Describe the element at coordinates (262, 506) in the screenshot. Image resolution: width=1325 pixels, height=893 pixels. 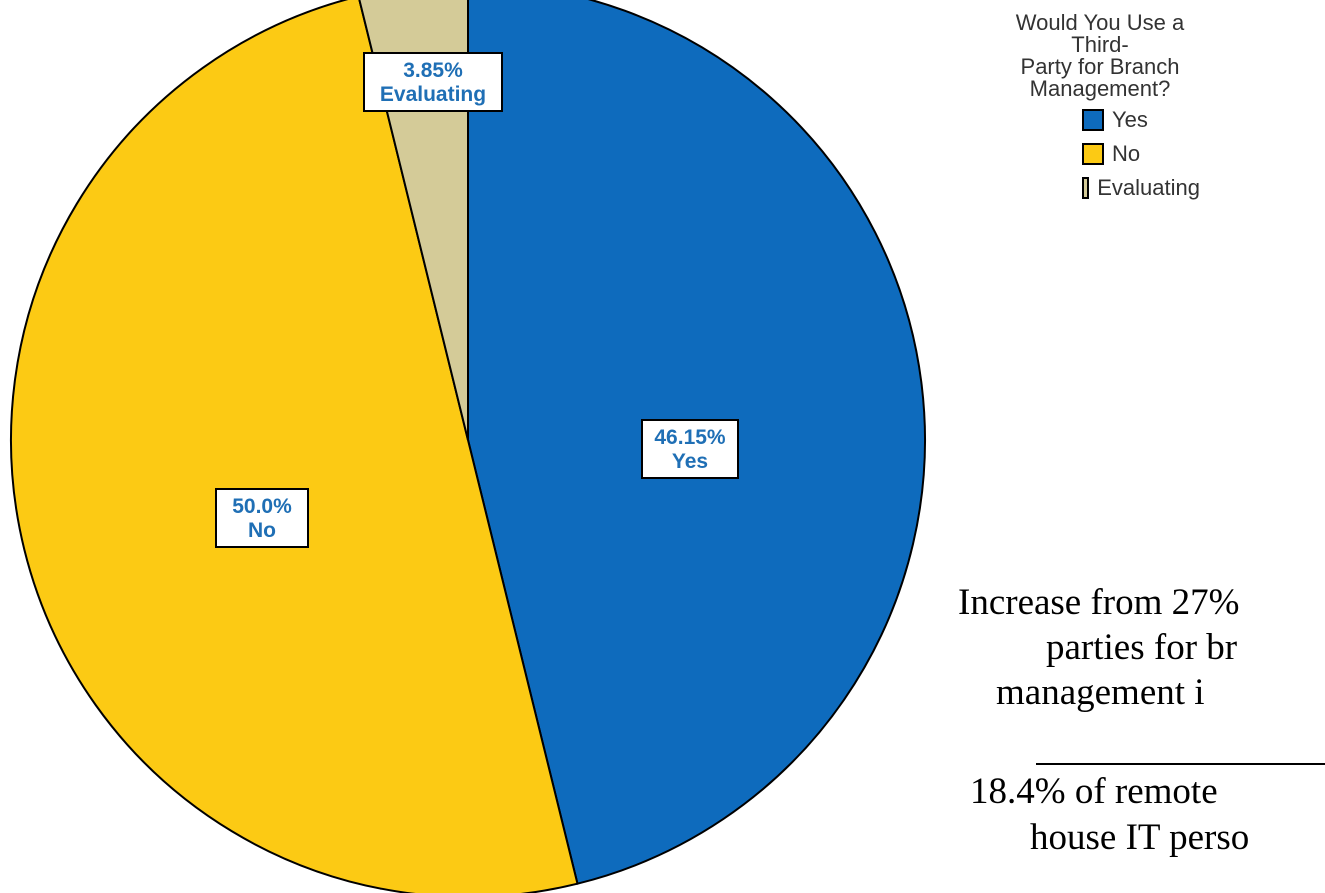
I see `data-label-percent: 50.0%` at that location.